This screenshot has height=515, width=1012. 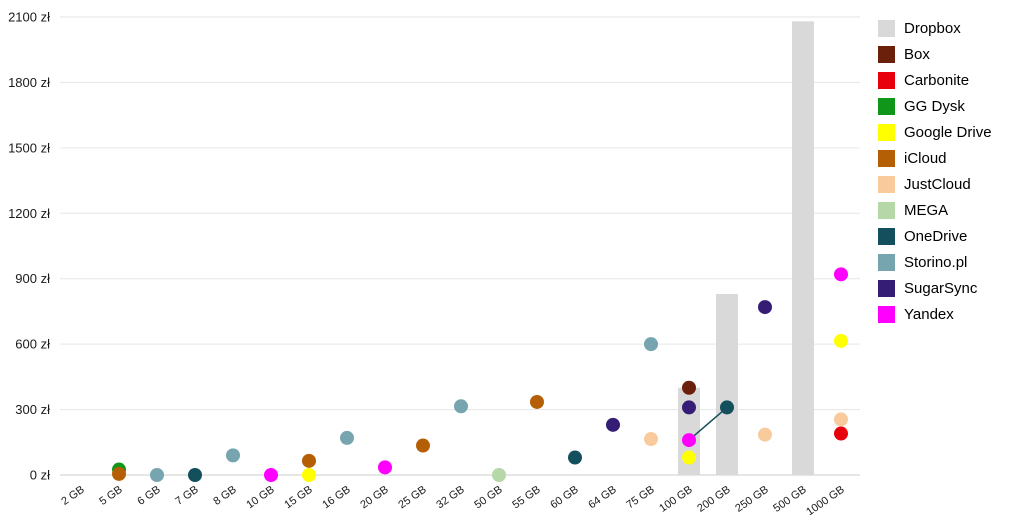 I want to click on x-axis-label: 1000 GB, so click(x=825, y=499).